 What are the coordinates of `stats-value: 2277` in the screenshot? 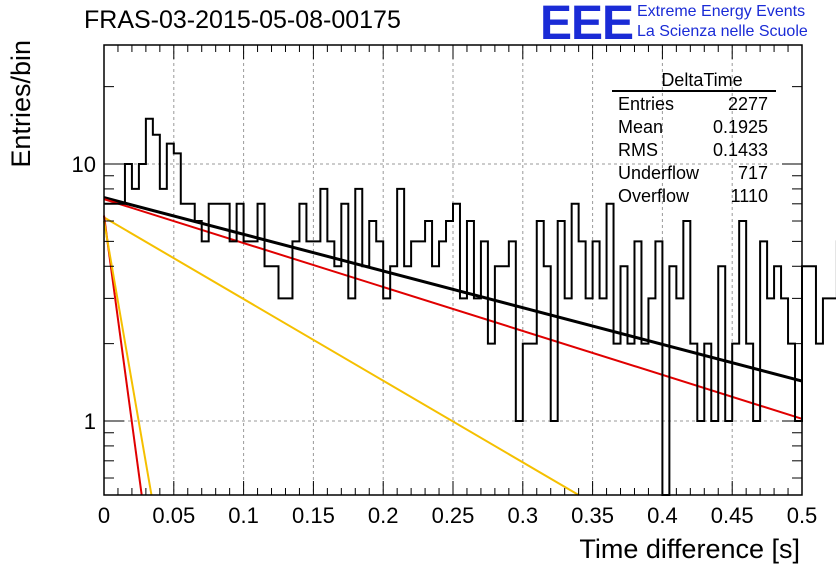 It's located at (747, 104).